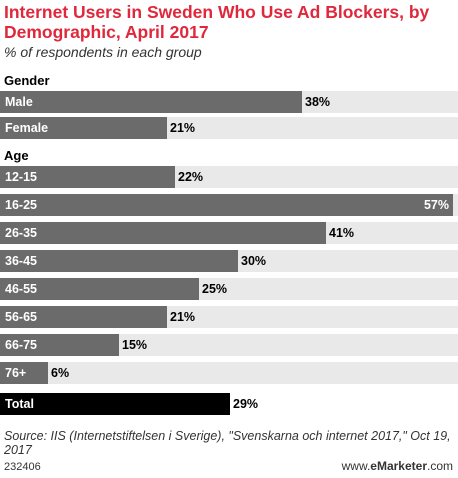  Describe the element at coordinates (21, 261) in the screenshot. I see `category-label: 36-45` at that location.